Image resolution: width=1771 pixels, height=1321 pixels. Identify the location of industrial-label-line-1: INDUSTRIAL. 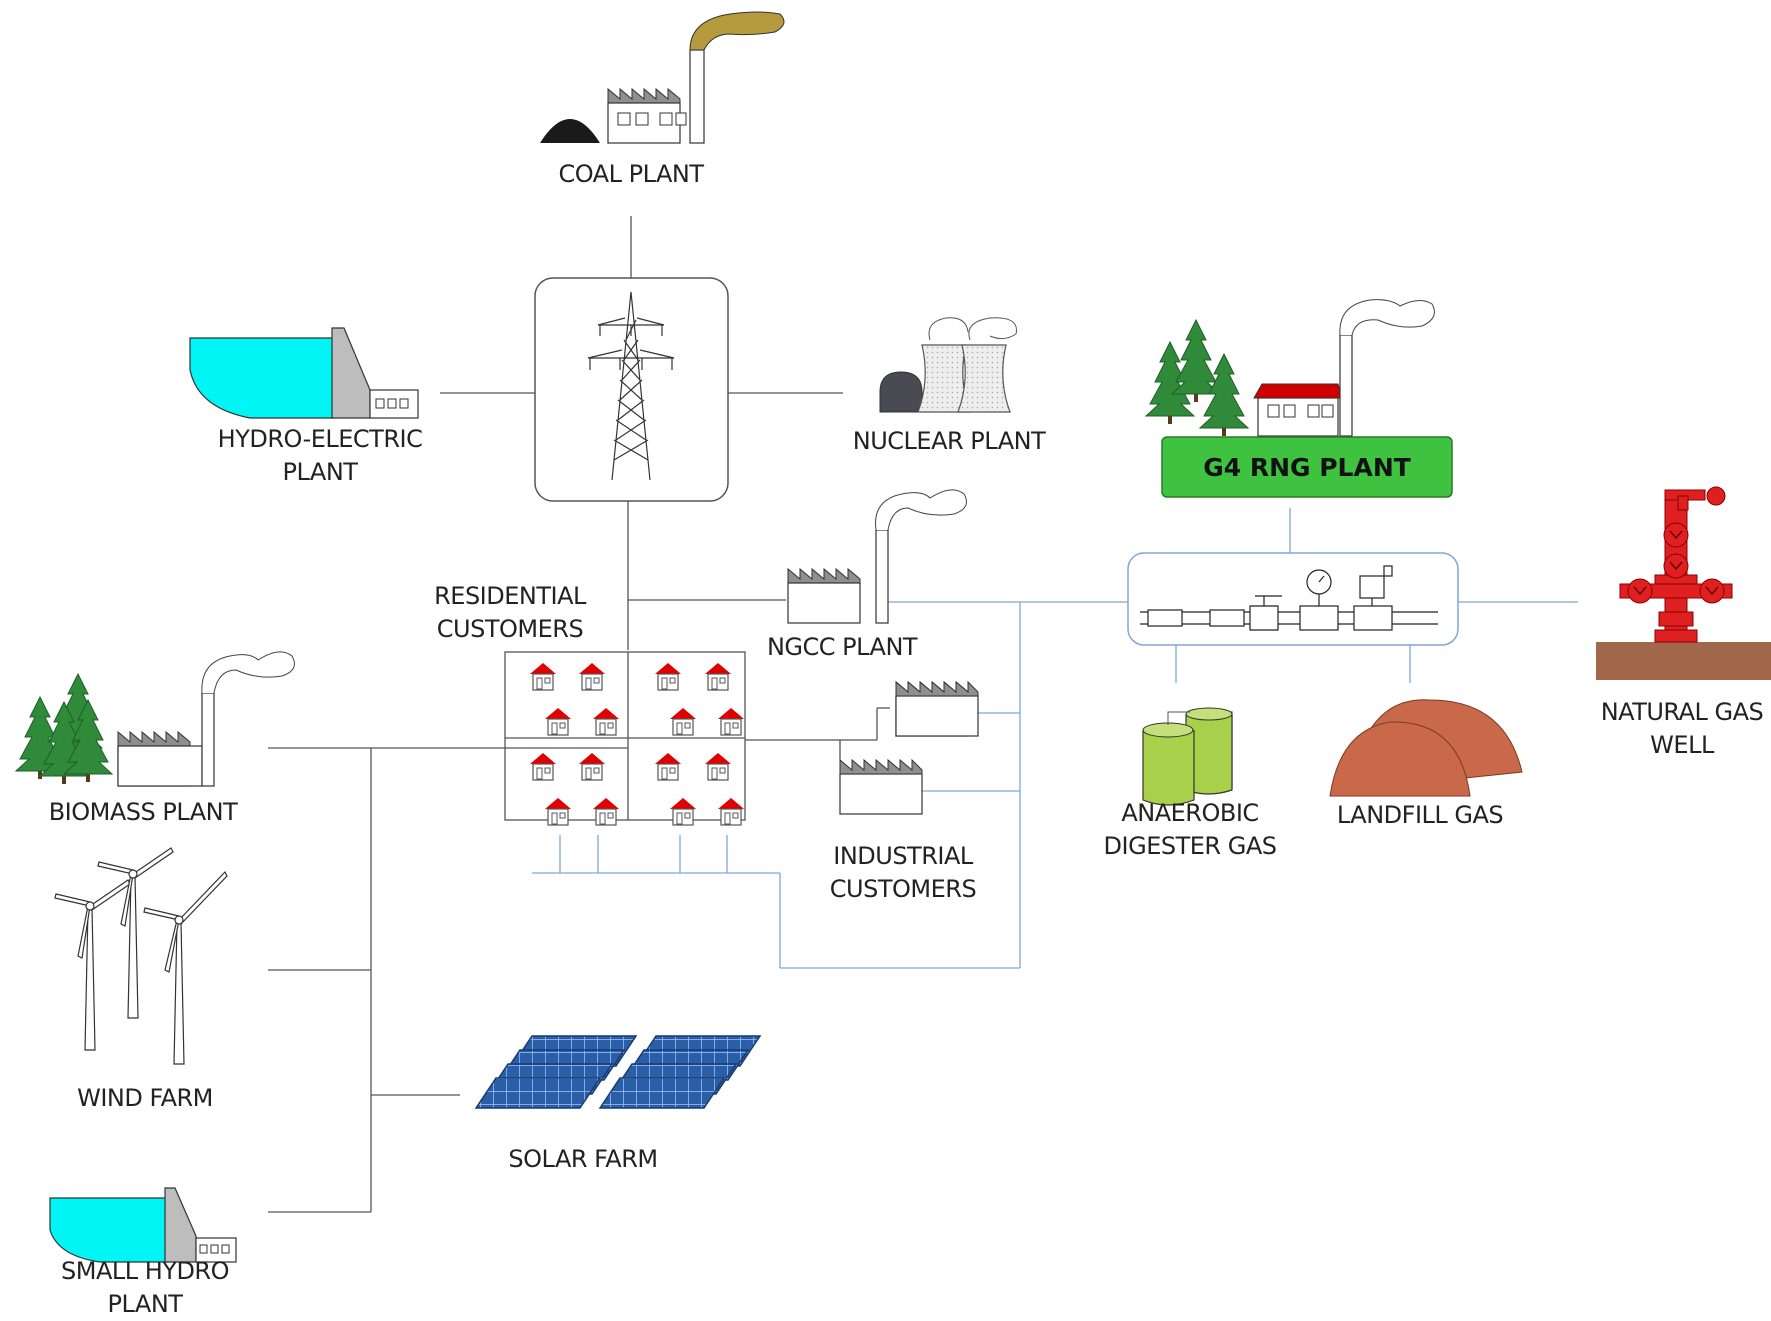
(903, 856).